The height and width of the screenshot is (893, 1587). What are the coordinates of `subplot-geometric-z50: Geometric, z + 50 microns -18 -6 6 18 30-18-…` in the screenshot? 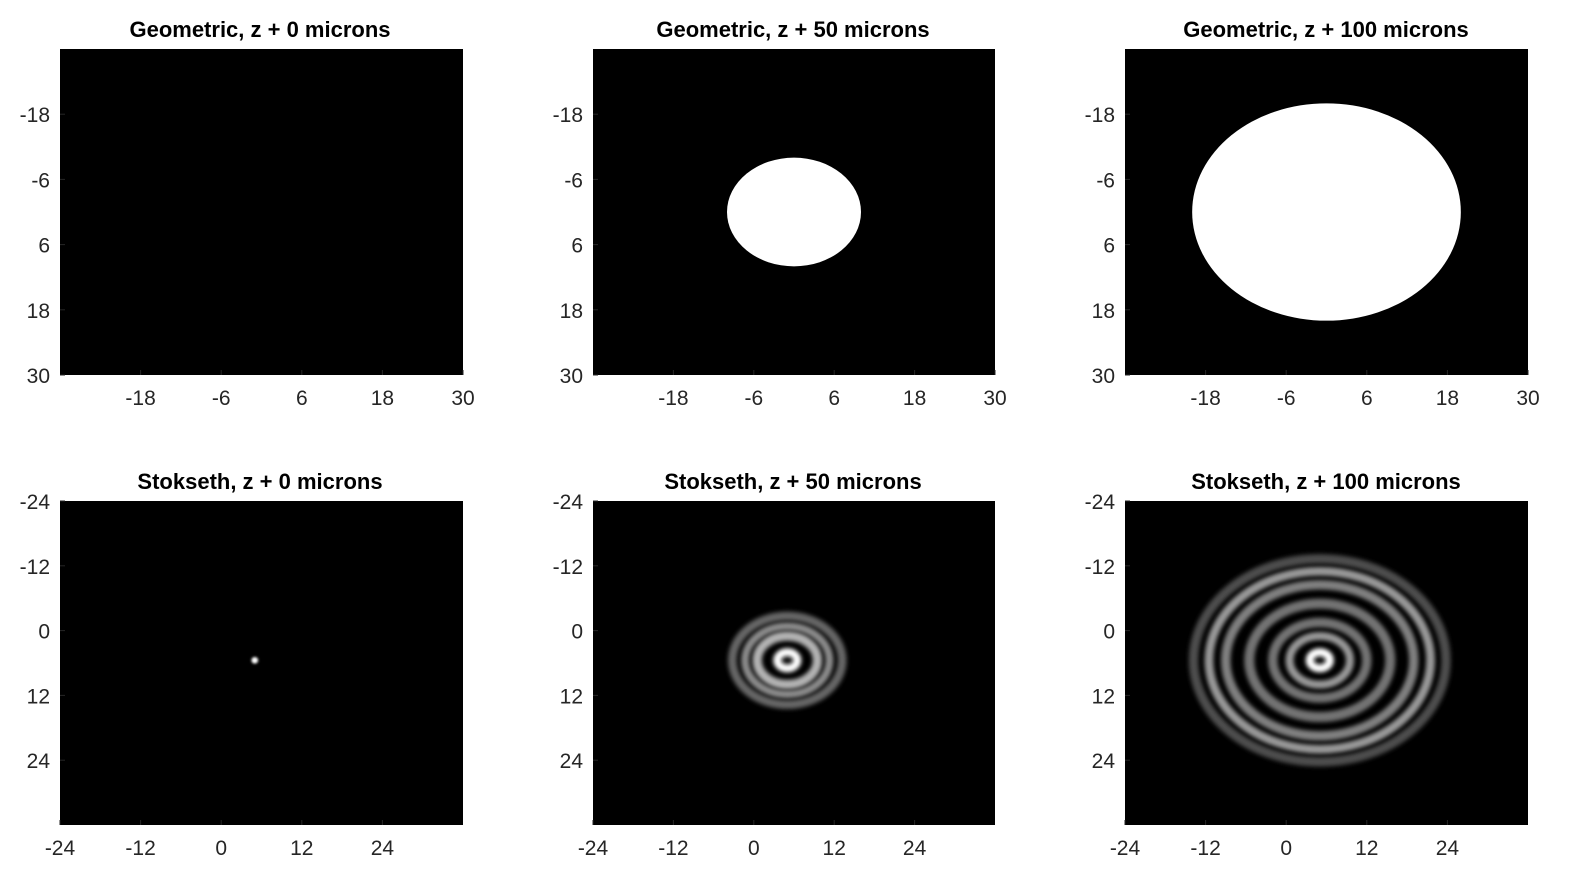 It's located at (780, 213).